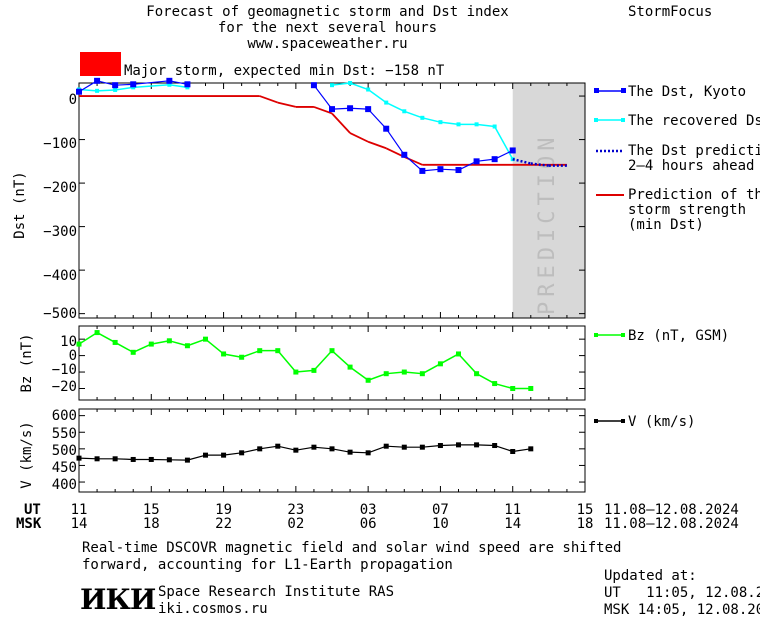  Describe the element at coordinates (440, 510) in the screenshot. I see `ut-tick-label: 07` at that location.